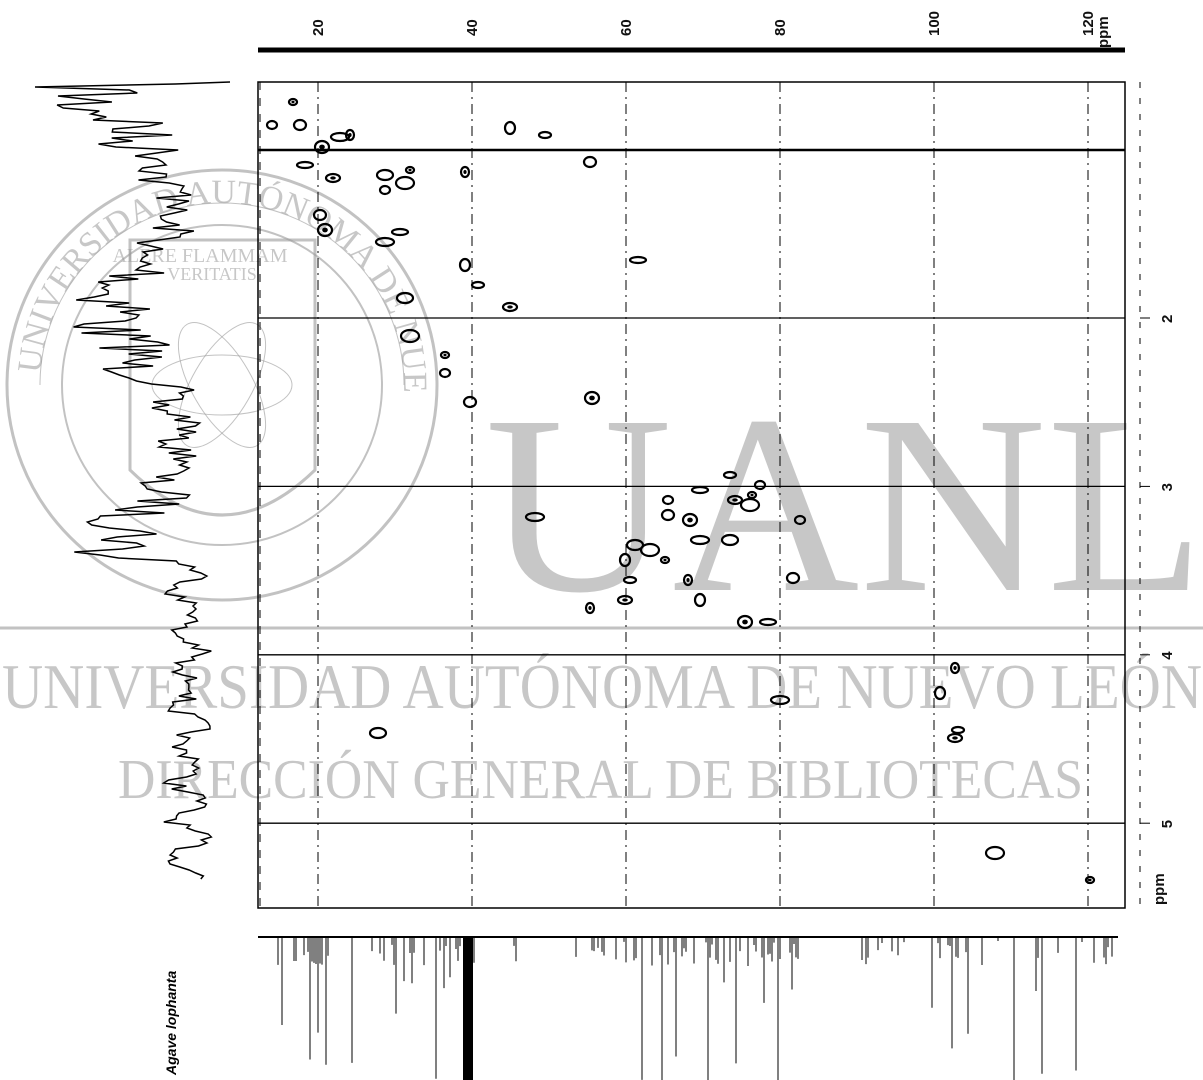  I want to click on seal-ring-path, so click(222, 294).